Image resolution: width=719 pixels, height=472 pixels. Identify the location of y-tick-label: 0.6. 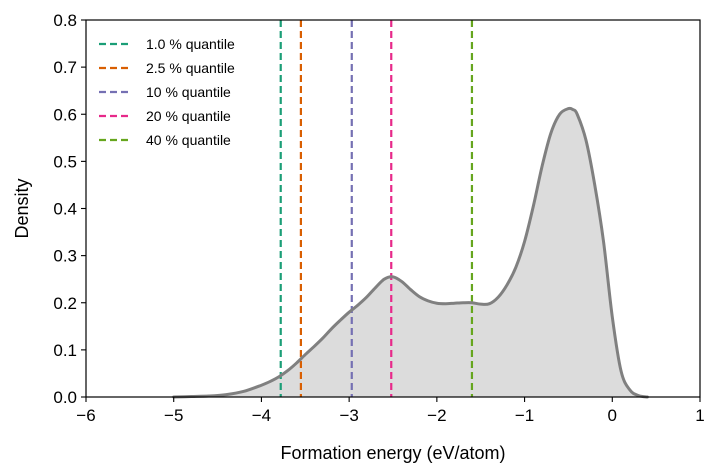
(65, 114).